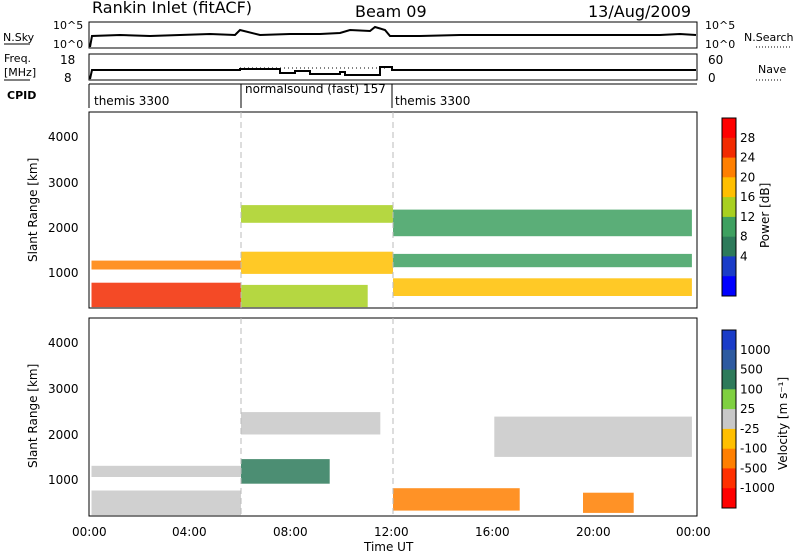 This screenshot has height=558, width=800. I want to click on power-colorbar: 28 24 20 16 12 8 4, so click(738, 207).